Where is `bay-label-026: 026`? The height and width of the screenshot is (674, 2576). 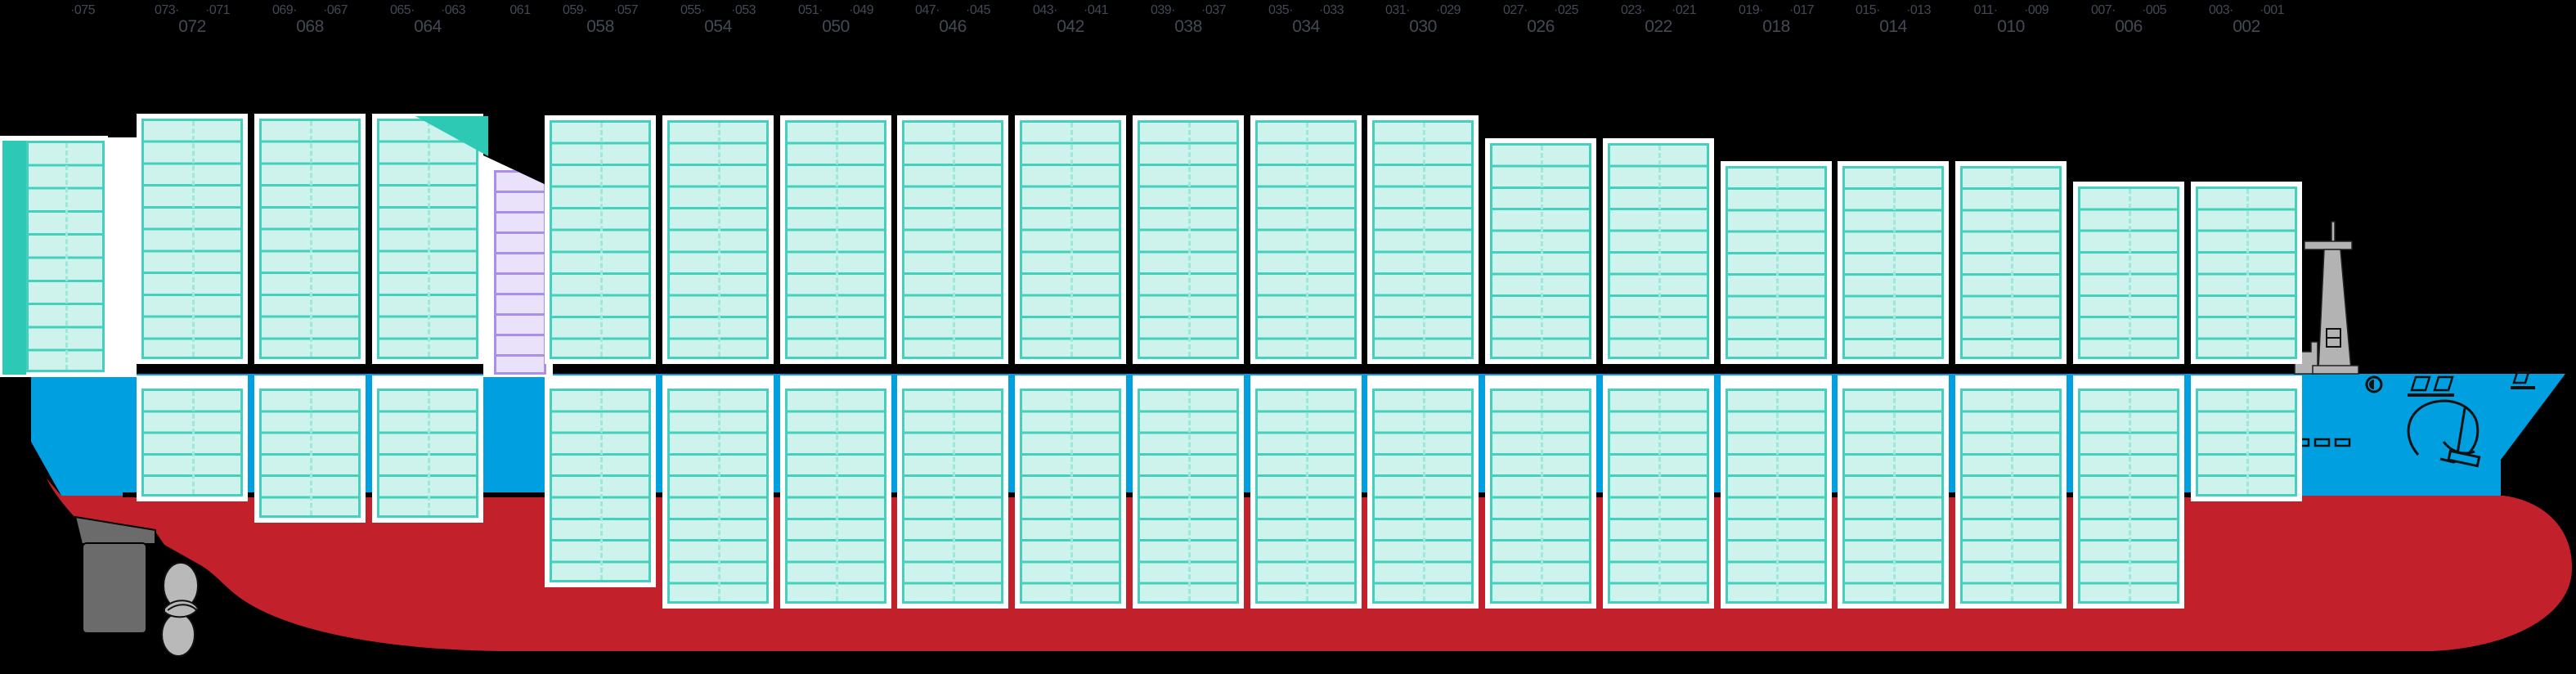 bay-label-026: 026 is located at coordinates (1541, 26).